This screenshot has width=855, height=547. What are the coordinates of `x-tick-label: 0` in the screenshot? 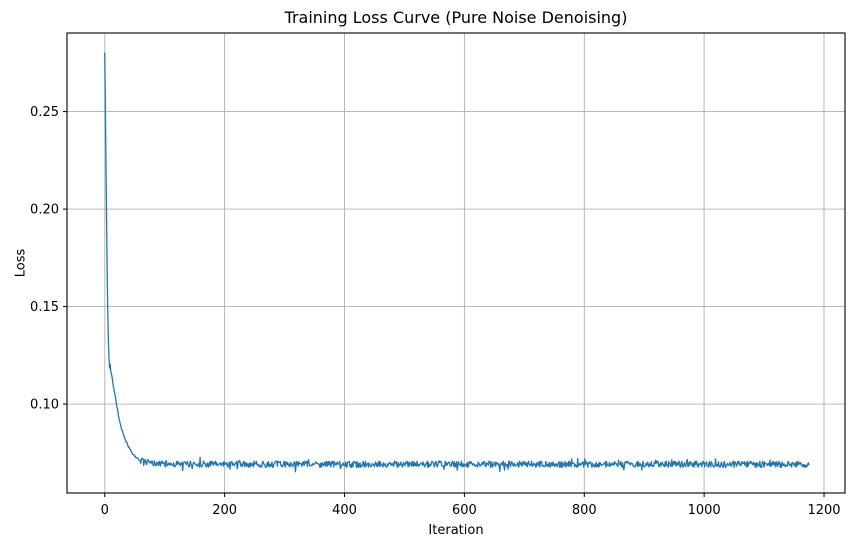 It's located at (105, 510).